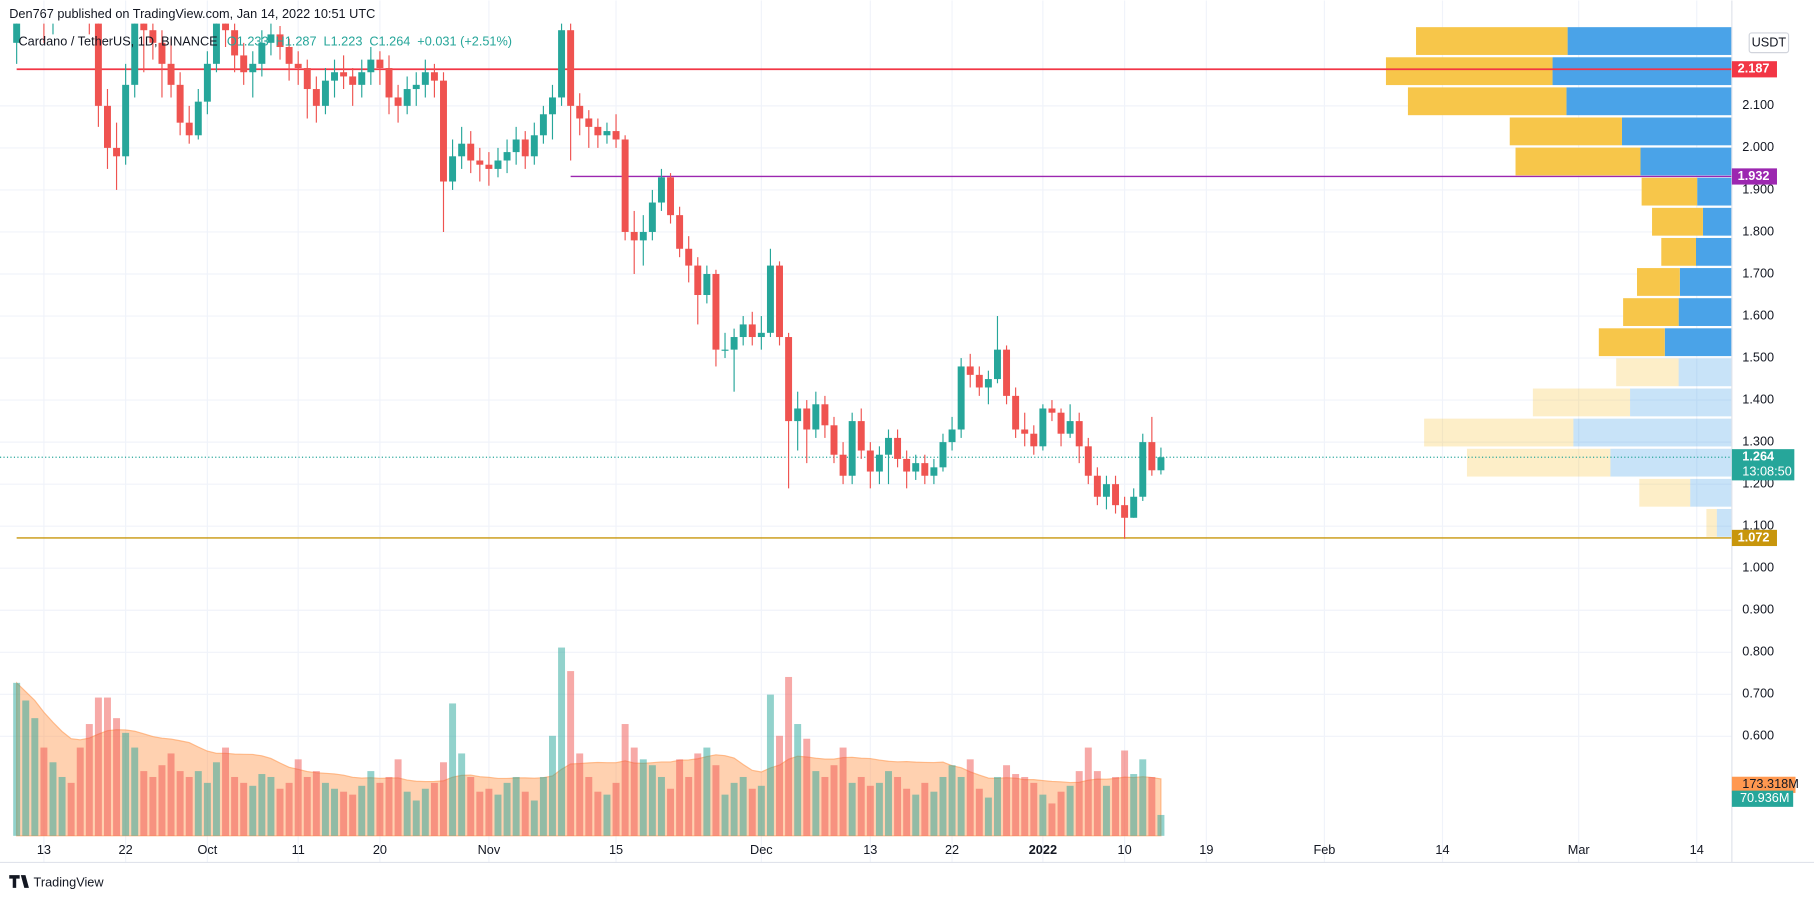 The height and width of the screenshot is (900, 1814). I want to click on x-tick-label: 20, so click(380, 849).